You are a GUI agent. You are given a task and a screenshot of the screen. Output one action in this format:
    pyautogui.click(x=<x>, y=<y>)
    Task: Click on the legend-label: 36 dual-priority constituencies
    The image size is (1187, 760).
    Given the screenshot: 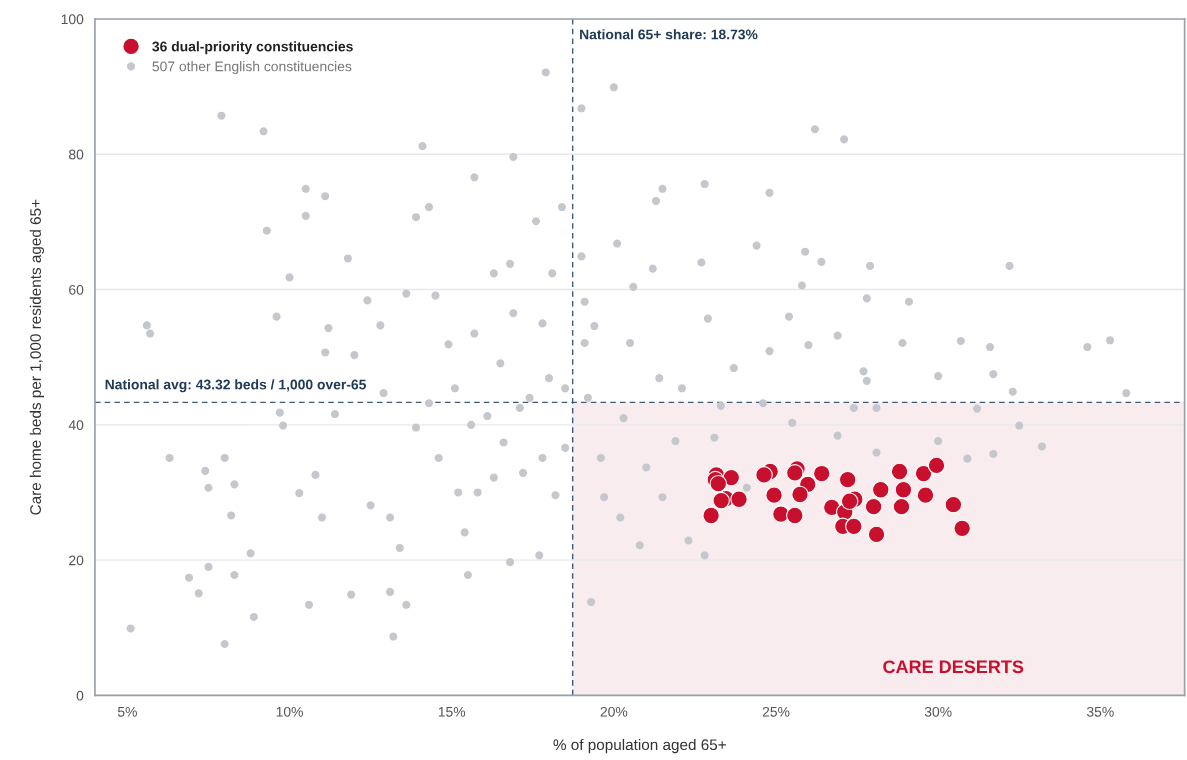 What is the action you would take?
    pyautogui.click(x=252, y=48)
    